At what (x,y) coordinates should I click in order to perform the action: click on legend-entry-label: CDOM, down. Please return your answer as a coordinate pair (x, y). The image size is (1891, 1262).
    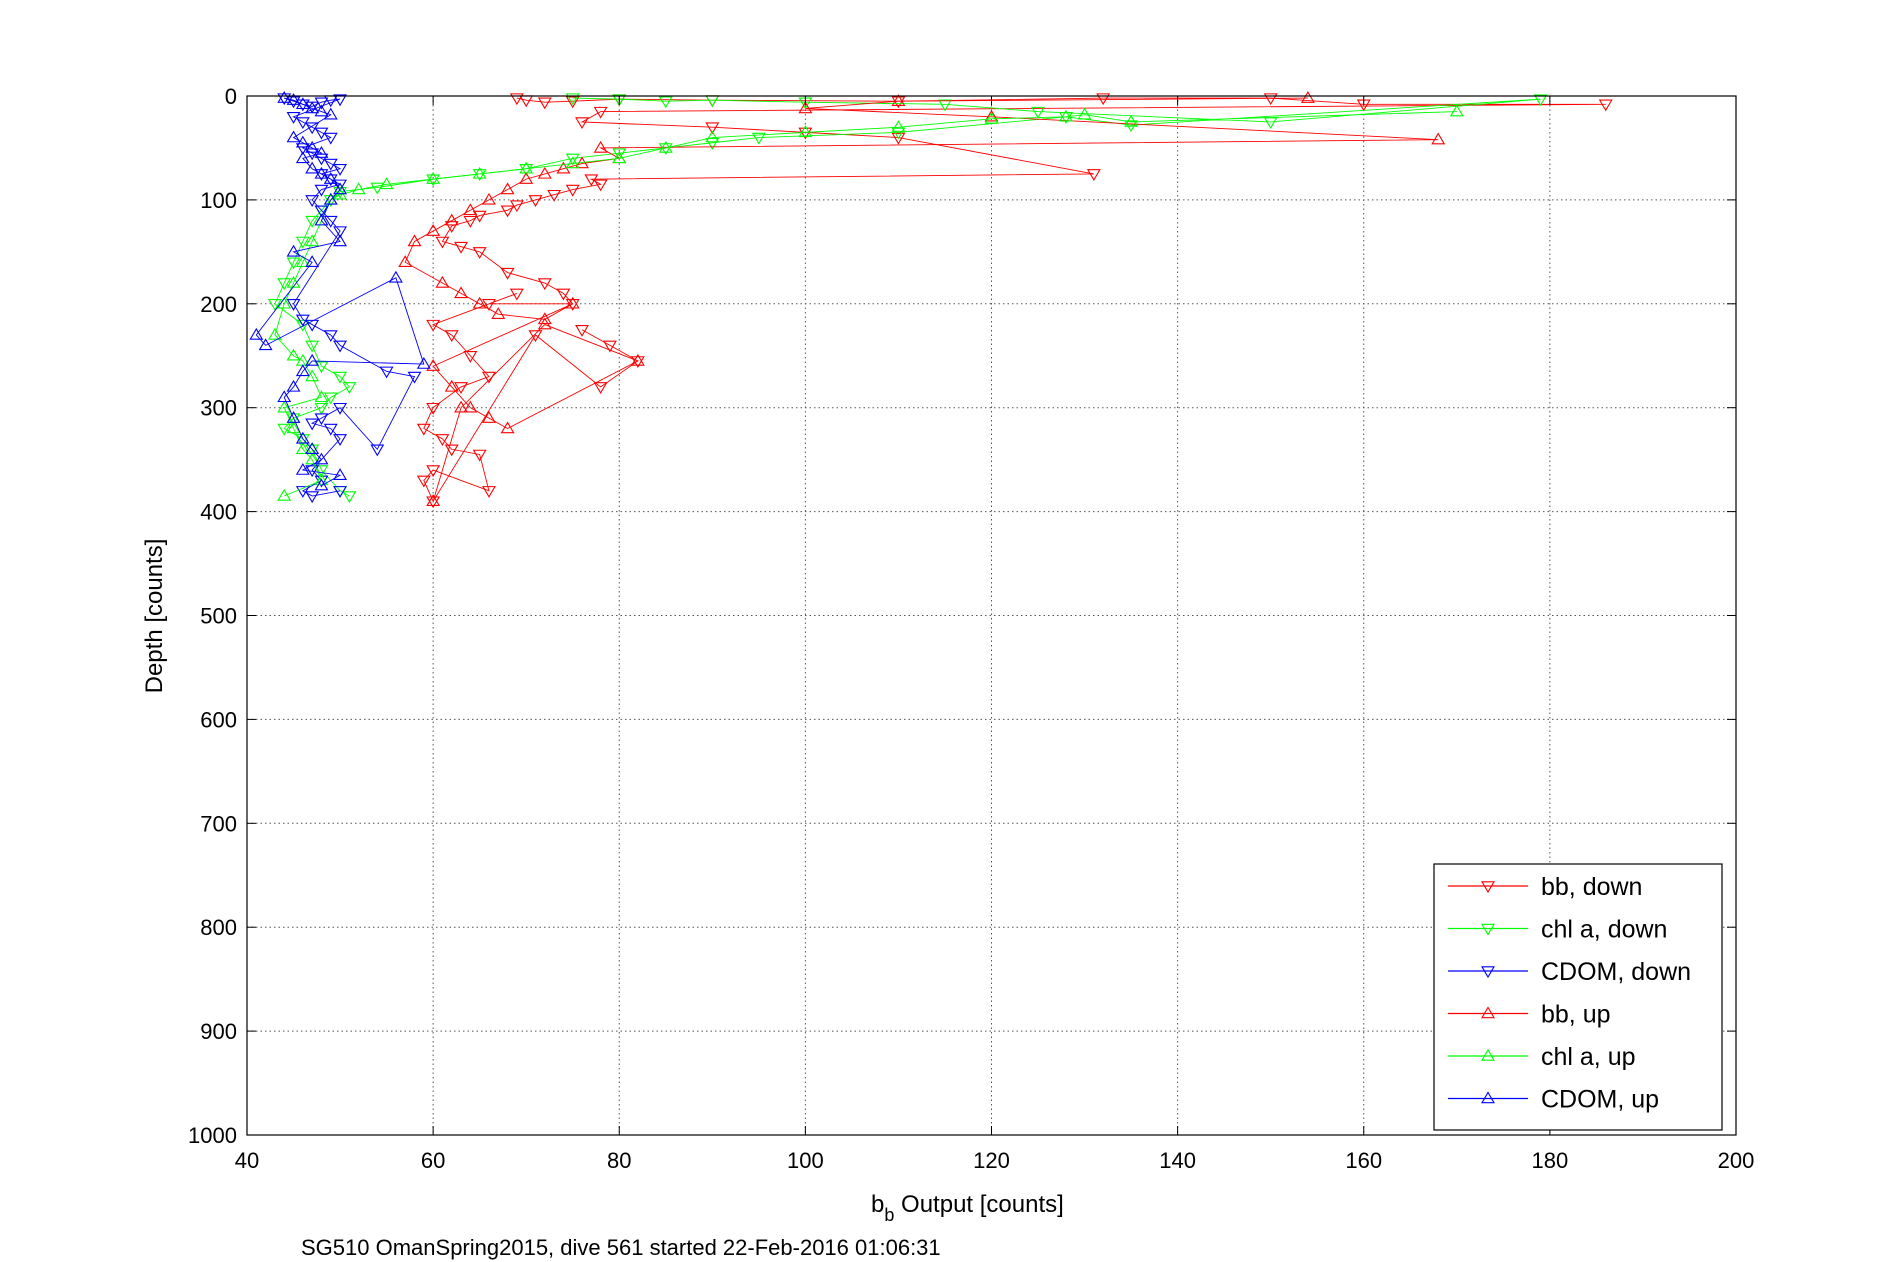
    Looking at the image, I should click on (1616, 972).